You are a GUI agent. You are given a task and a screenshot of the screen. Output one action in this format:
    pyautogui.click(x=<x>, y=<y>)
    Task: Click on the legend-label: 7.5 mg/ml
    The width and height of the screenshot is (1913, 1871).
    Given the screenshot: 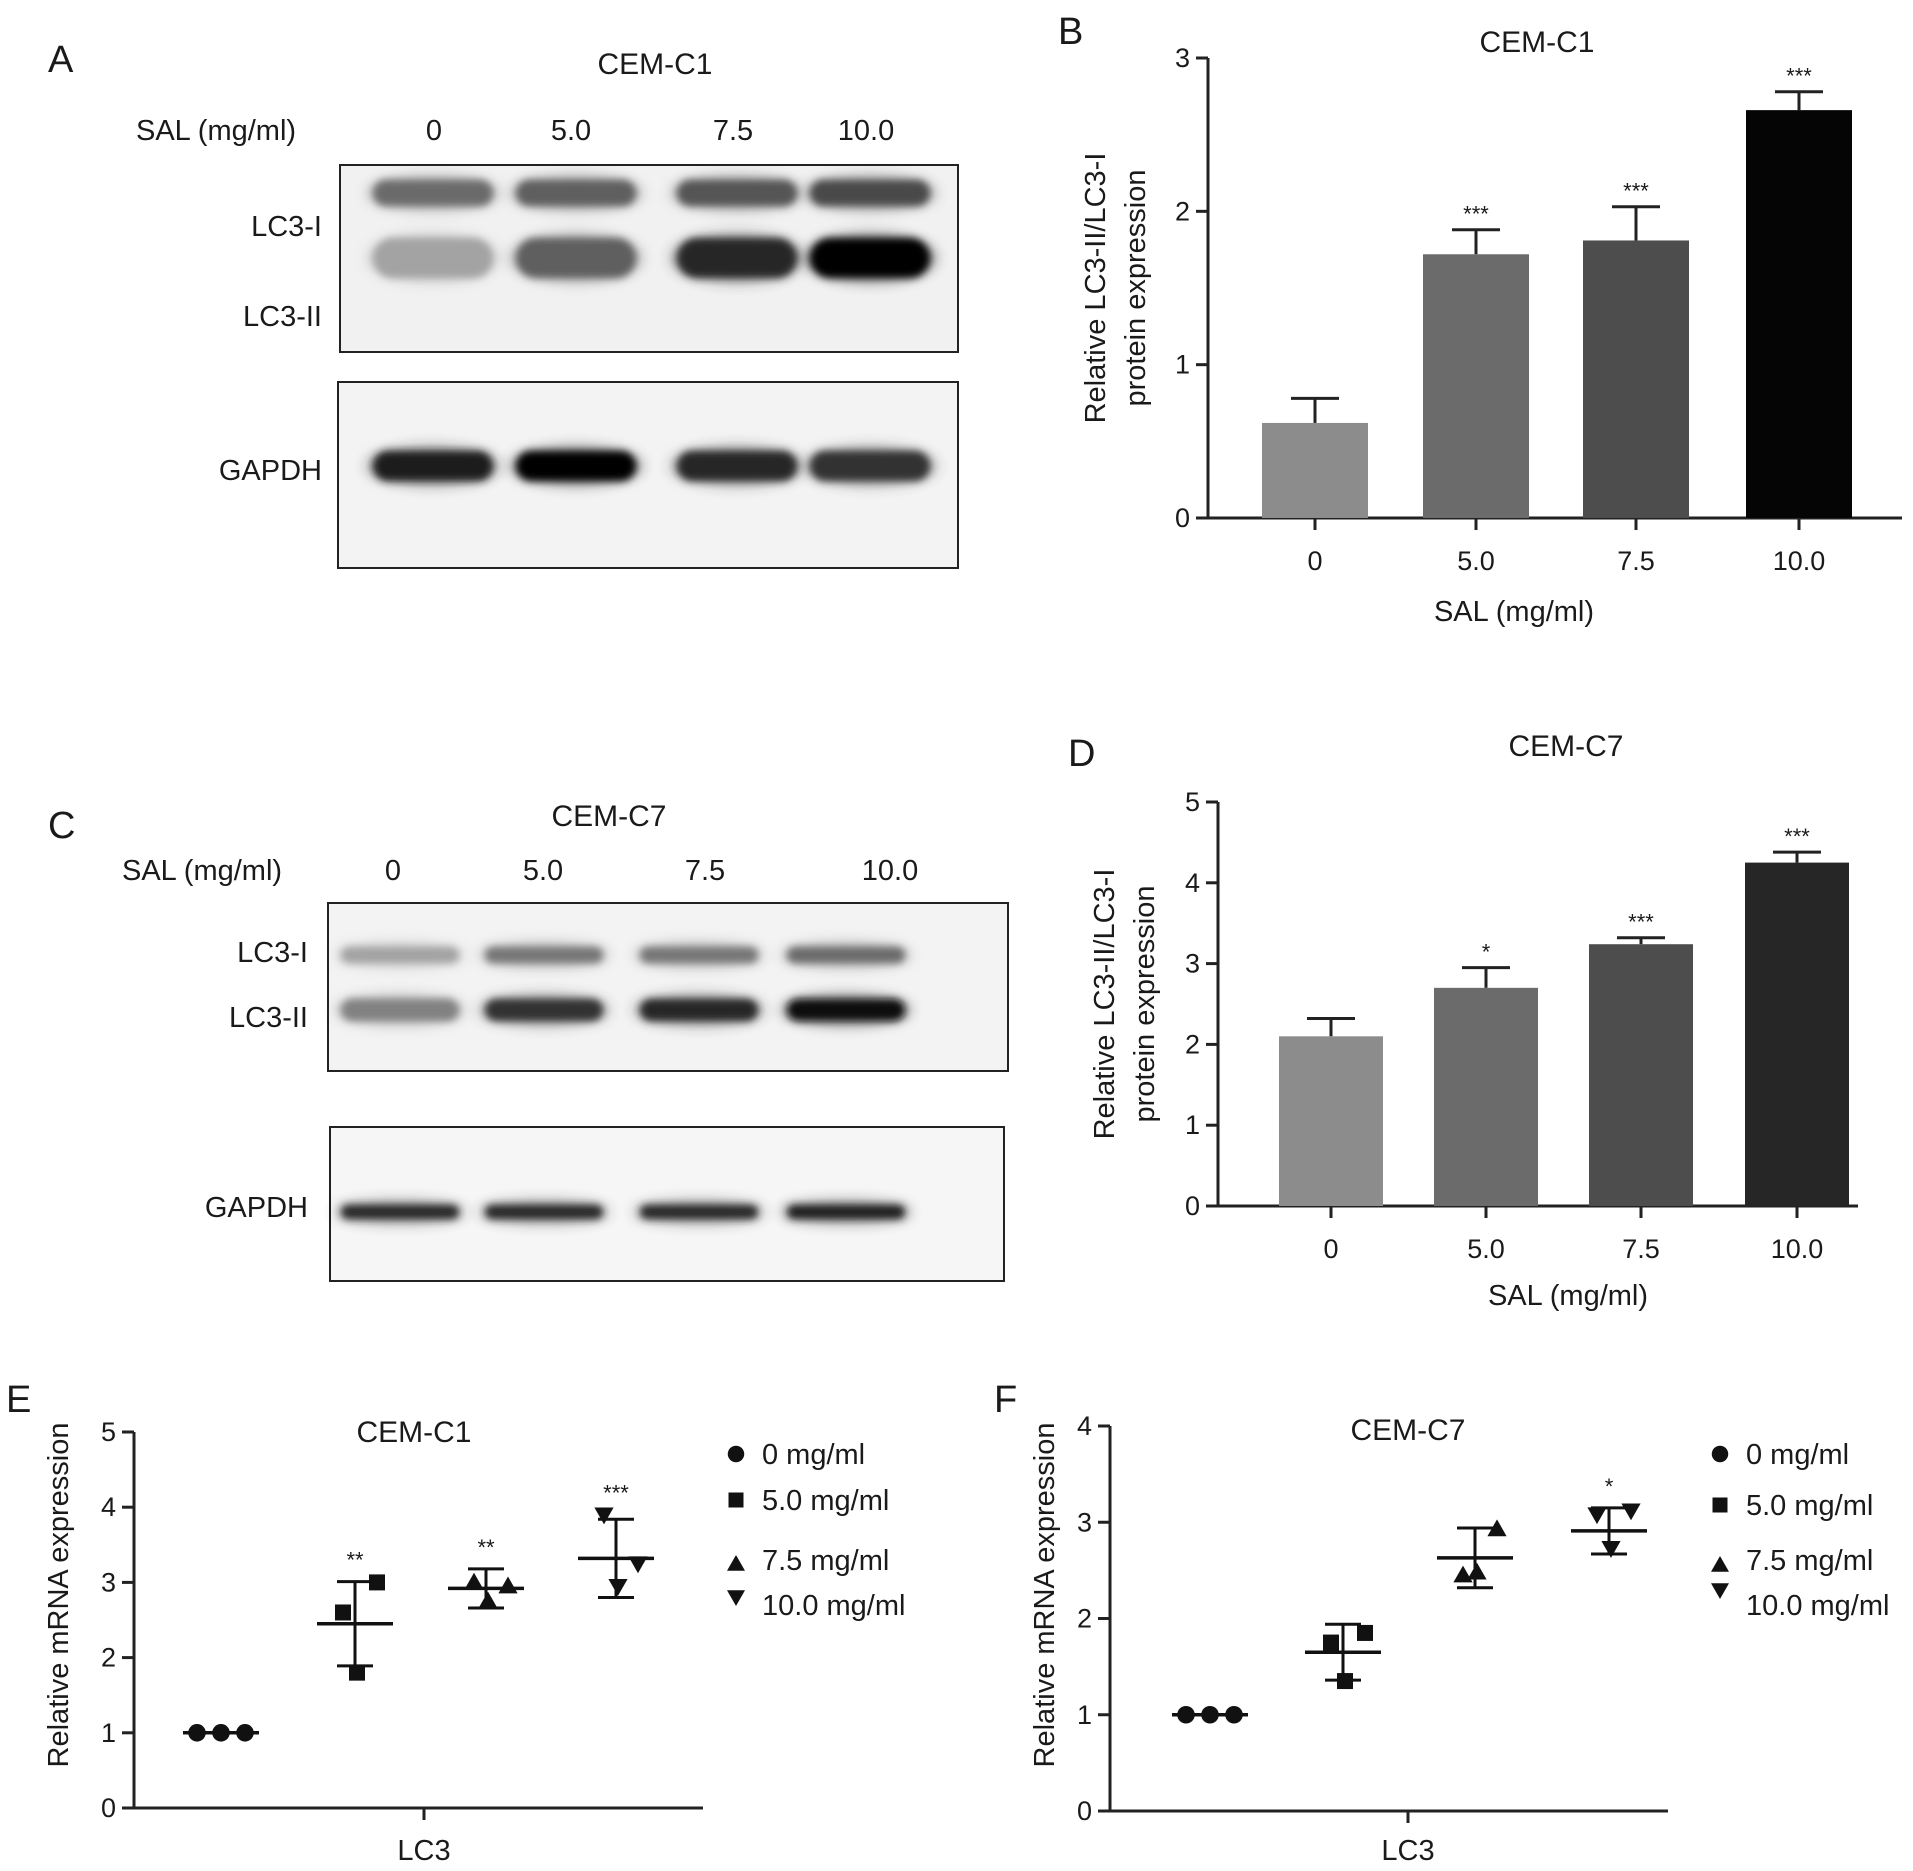 What is the action you would take?
    pyautogui.click(x=825, y=1561)
    